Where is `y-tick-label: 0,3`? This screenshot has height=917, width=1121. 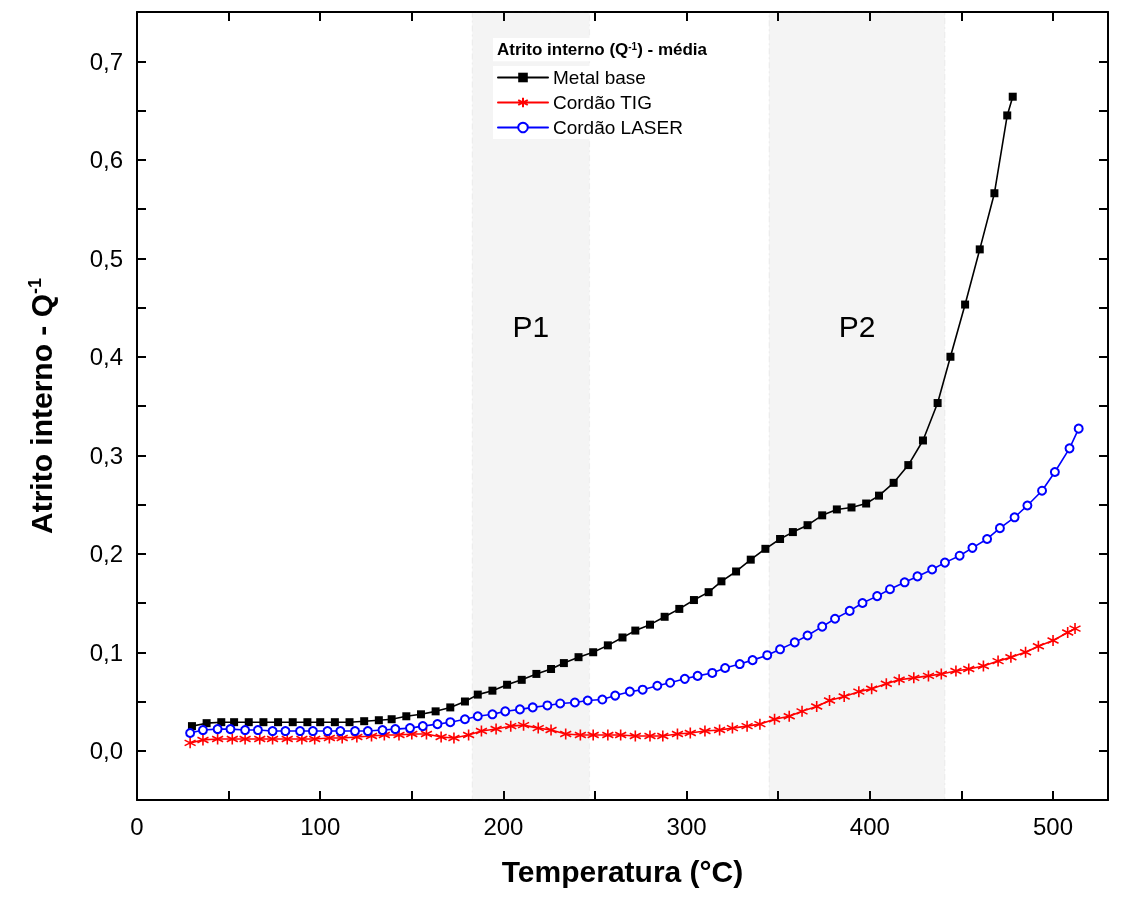
y-tick-label: 0,3 is located at coordinates (106, 455).